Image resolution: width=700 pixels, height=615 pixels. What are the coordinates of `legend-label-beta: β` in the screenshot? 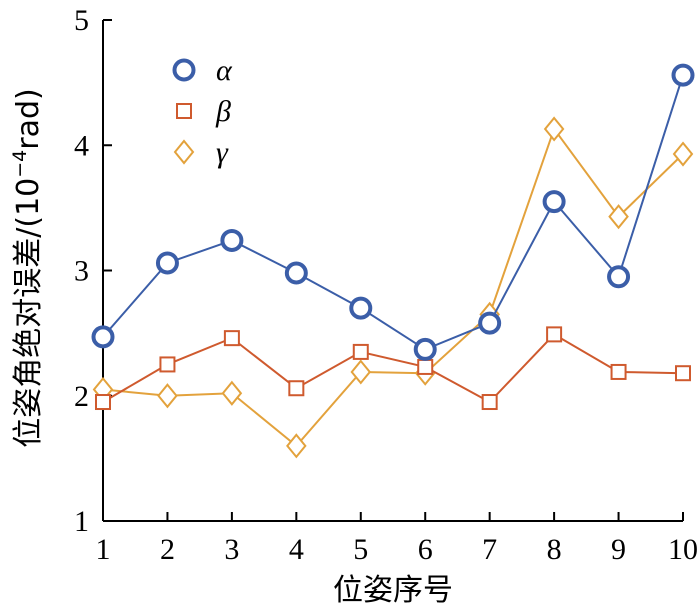 It's located at (223, 111).